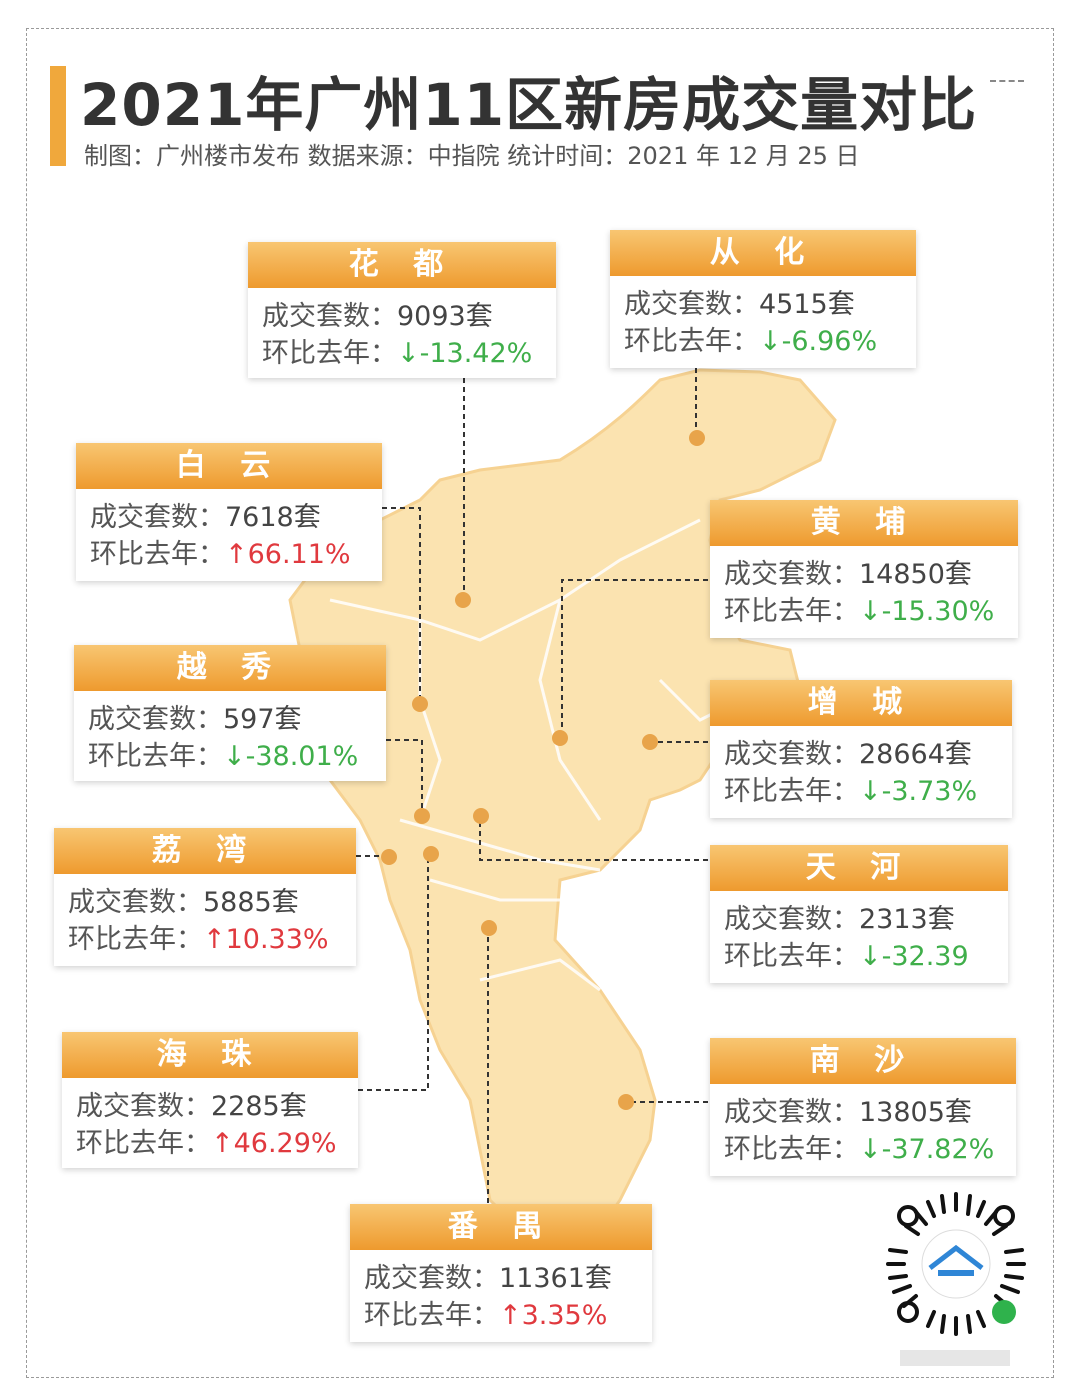  Describe the element at coordinates (229, 466) in the screenshot. I see `district-name: 白 云` at that location.